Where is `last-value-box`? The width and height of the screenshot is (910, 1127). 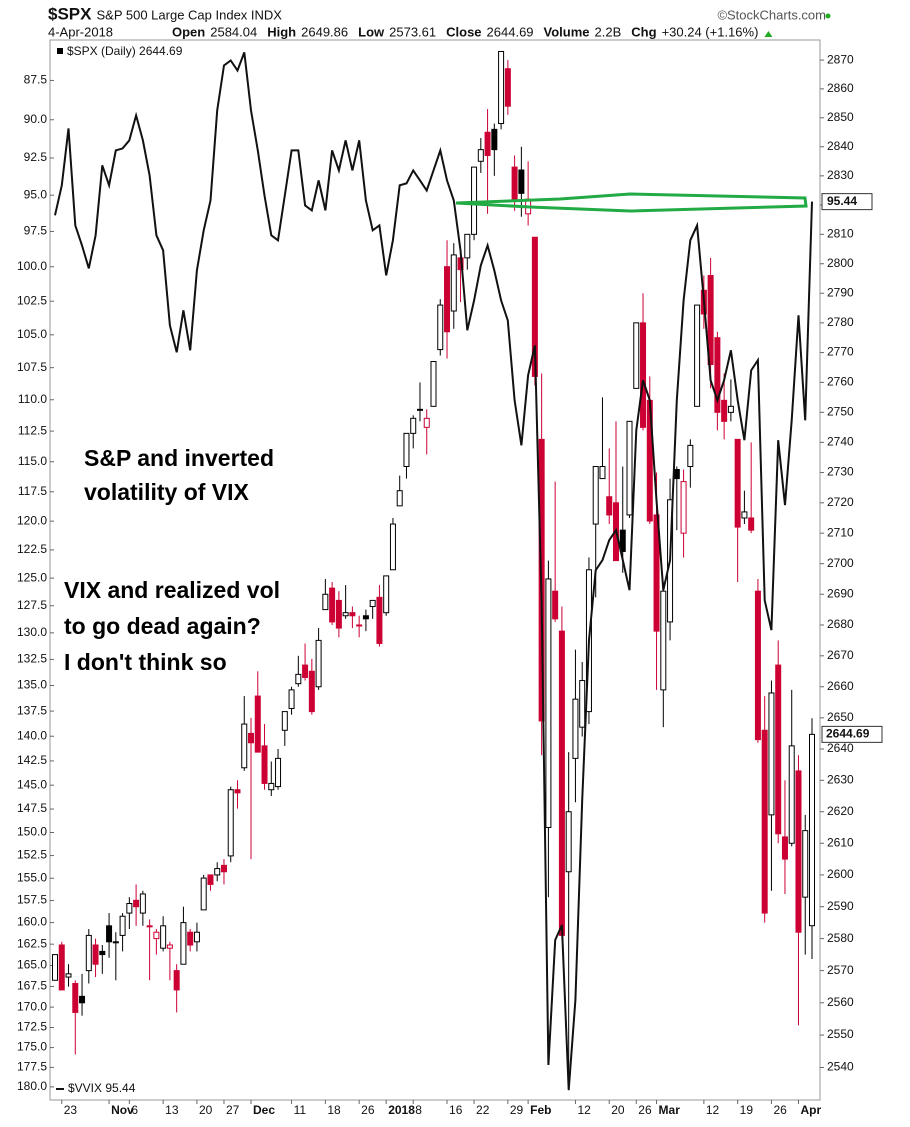 last-value-box is located at coordinates (852, 734).